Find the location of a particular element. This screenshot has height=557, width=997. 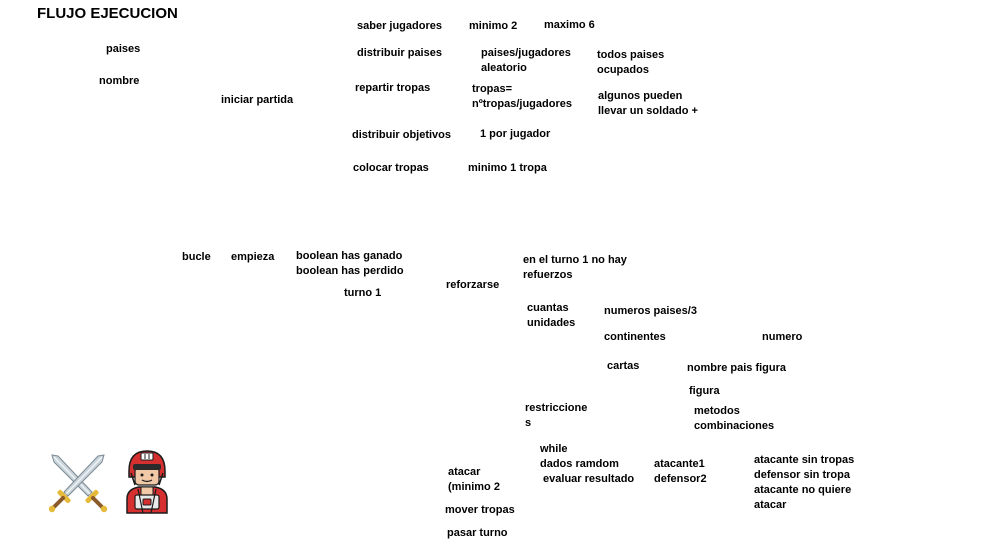

label-nombre-pais-figura: nombre pais figura is located at coordinates (737, 368).